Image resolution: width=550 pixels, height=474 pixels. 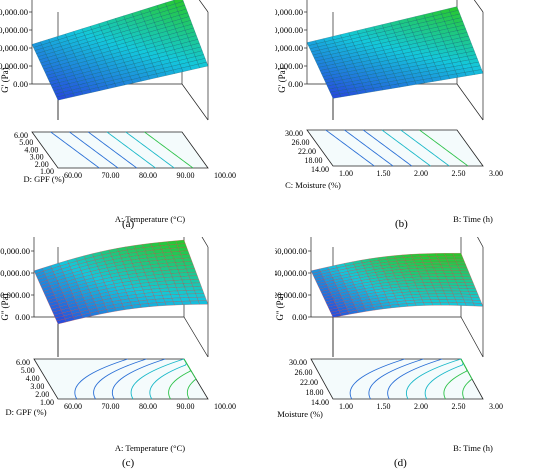 I want to click on y-axis-label: C: Moisture (%), so click(x=299, y=414).